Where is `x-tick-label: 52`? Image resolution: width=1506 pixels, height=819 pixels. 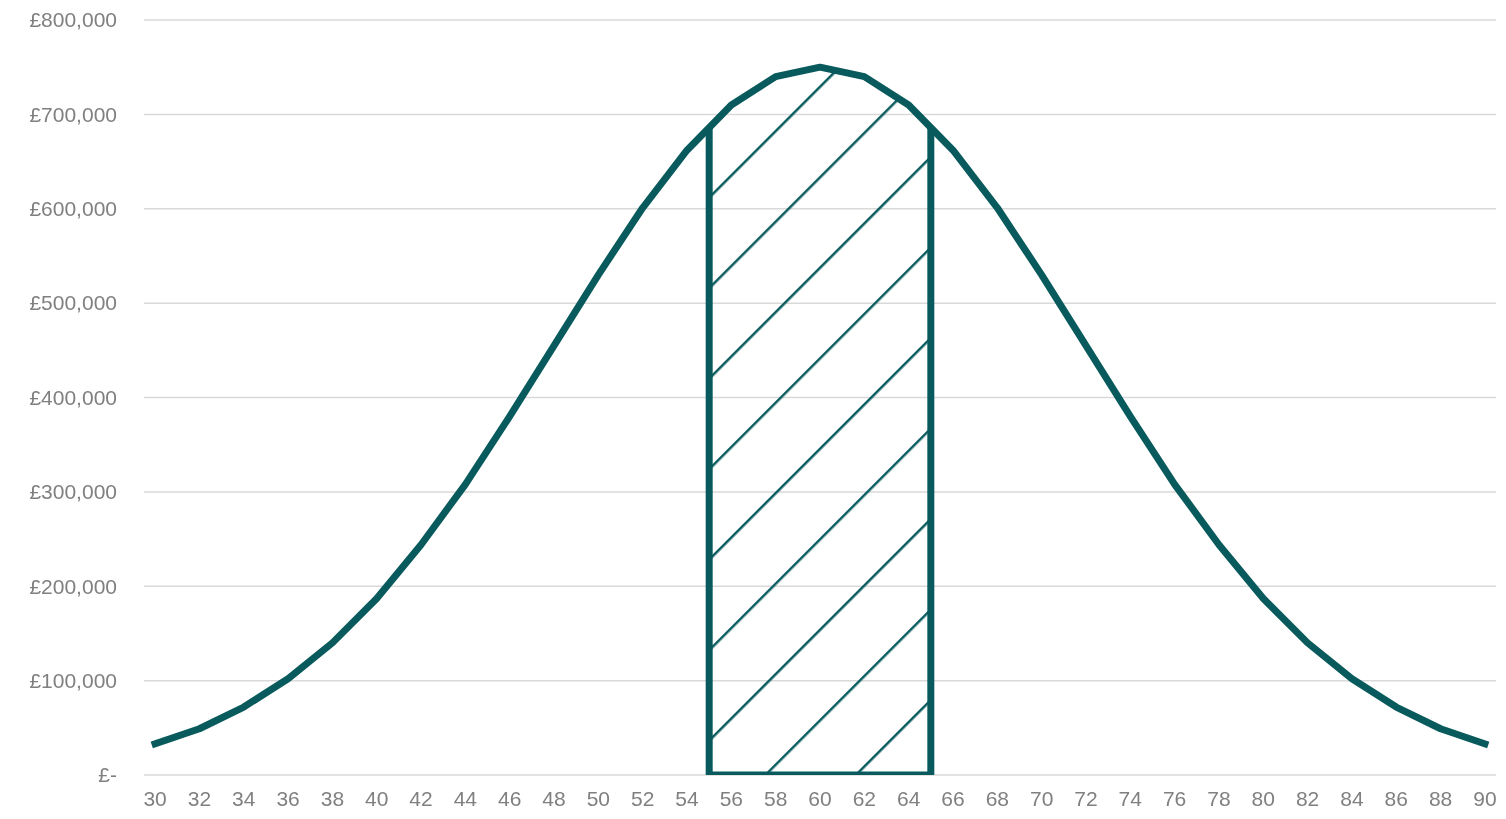 x-tick-label: 52 is located at coordinates (643, 798).